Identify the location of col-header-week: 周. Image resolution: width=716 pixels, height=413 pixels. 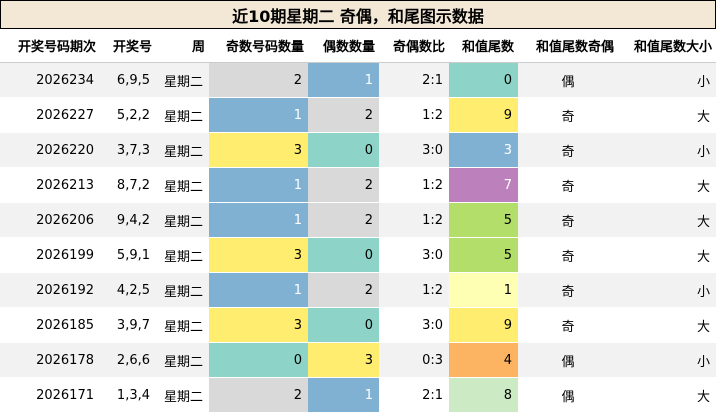
(182, 46).